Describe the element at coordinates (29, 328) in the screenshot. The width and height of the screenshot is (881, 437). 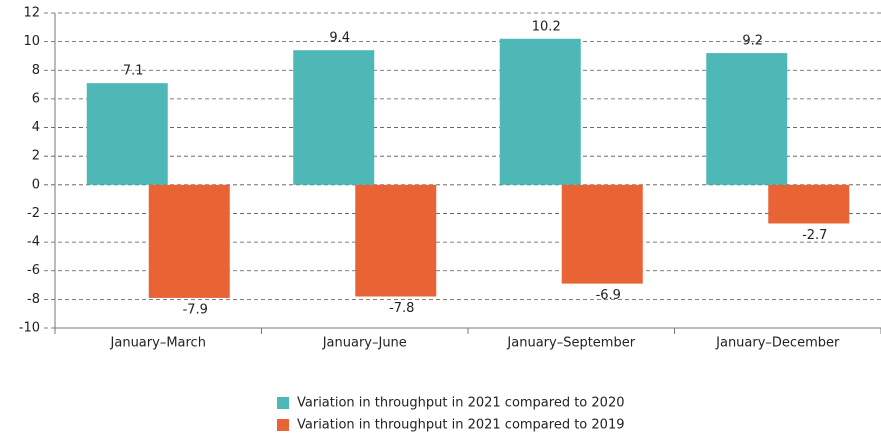
I see `y-tick-label: -10` at that location.